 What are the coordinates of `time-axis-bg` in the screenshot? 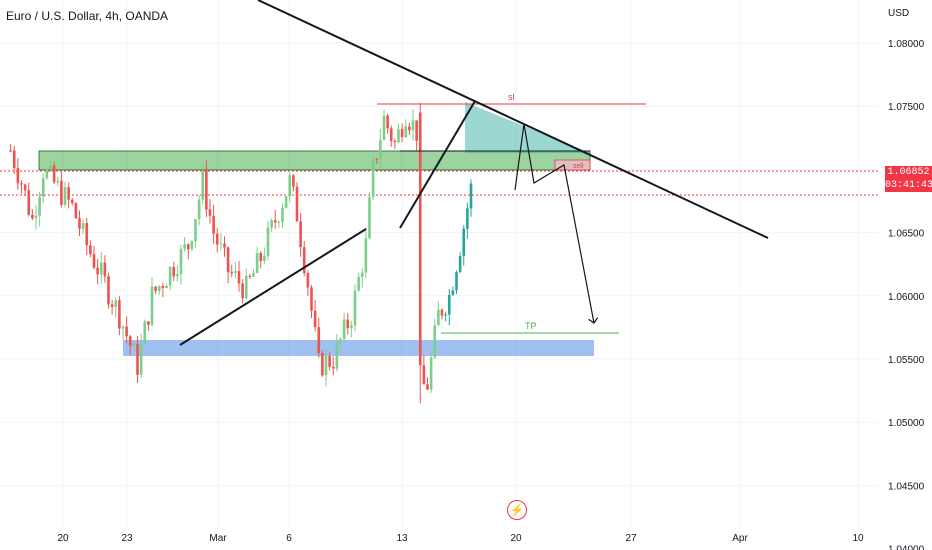 It's located at (439, 538).